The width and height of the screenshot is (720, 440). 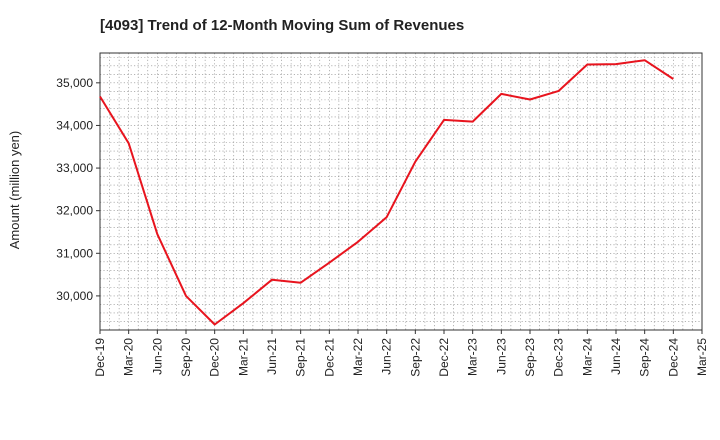 What do you see at coordinates (587, 357) in the screenshot?
I see `x-tick-label: Mar-24` at bounding box center [587, 357].